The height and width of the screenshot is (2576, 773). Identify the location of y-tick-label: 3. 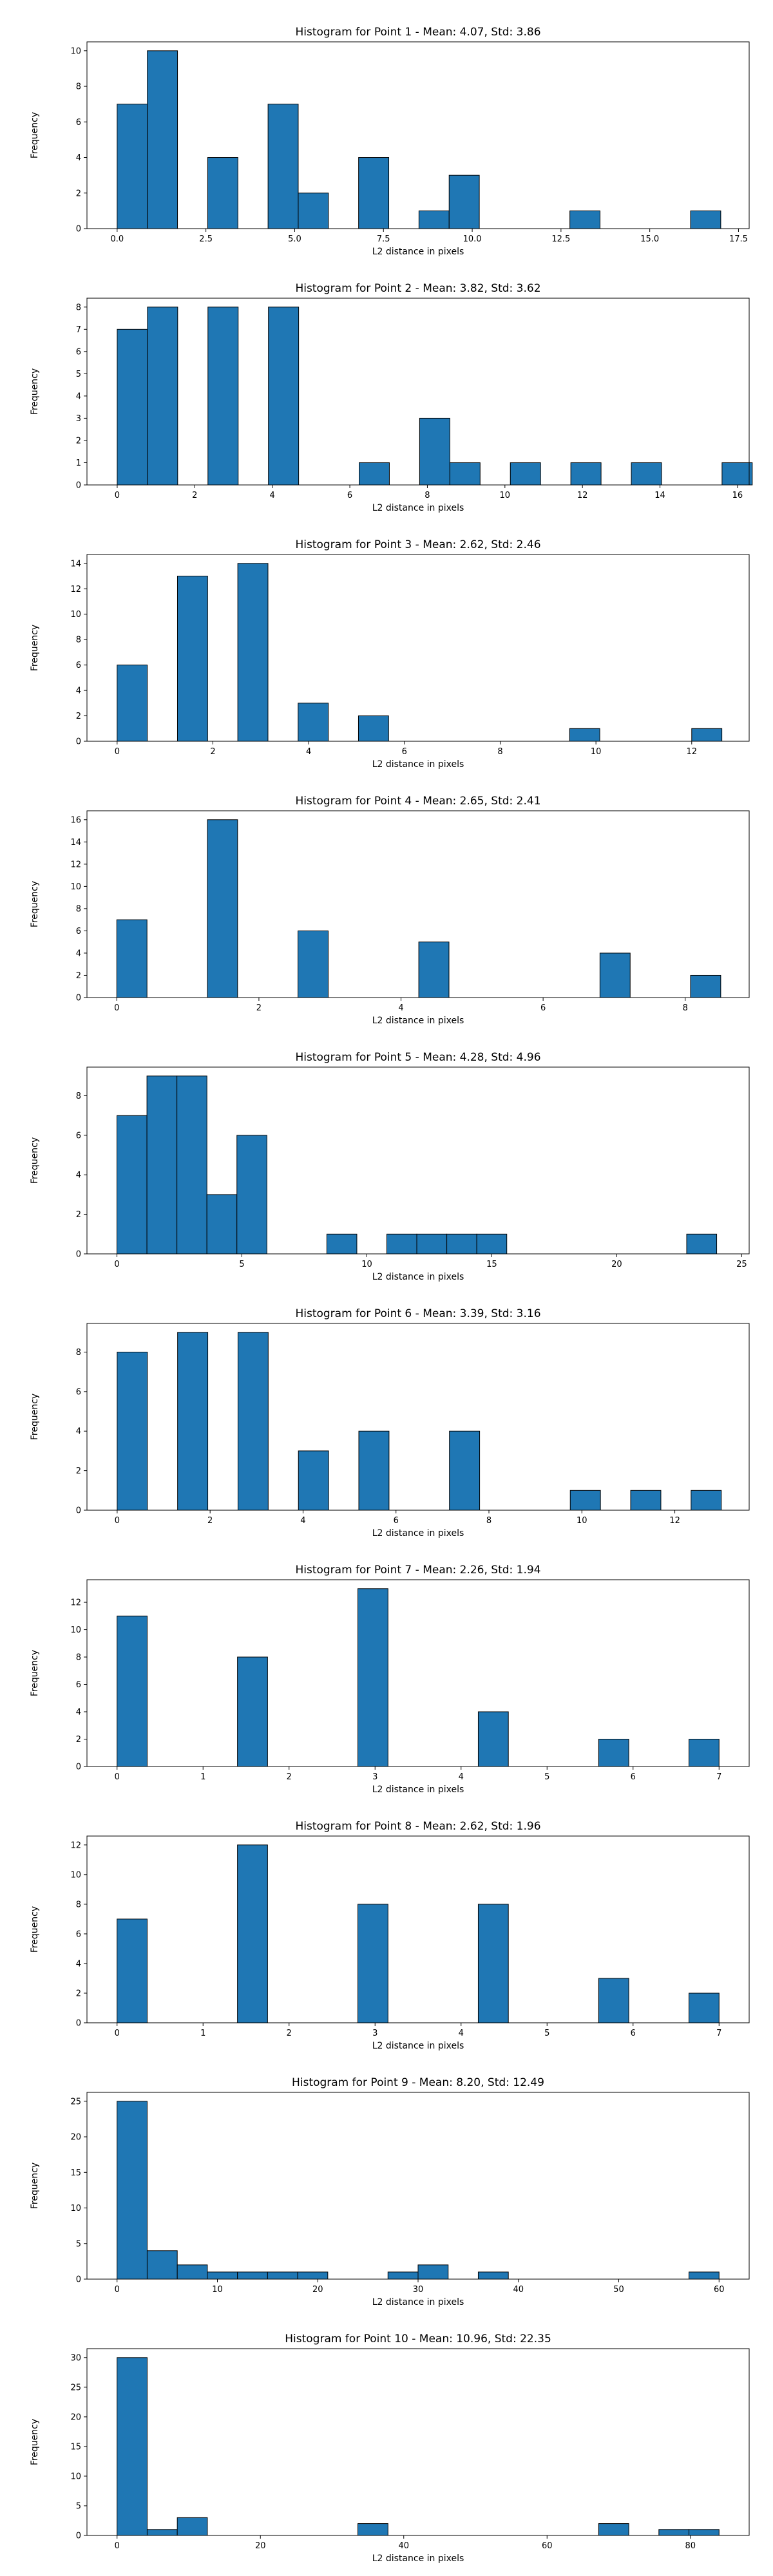
(78, 419).